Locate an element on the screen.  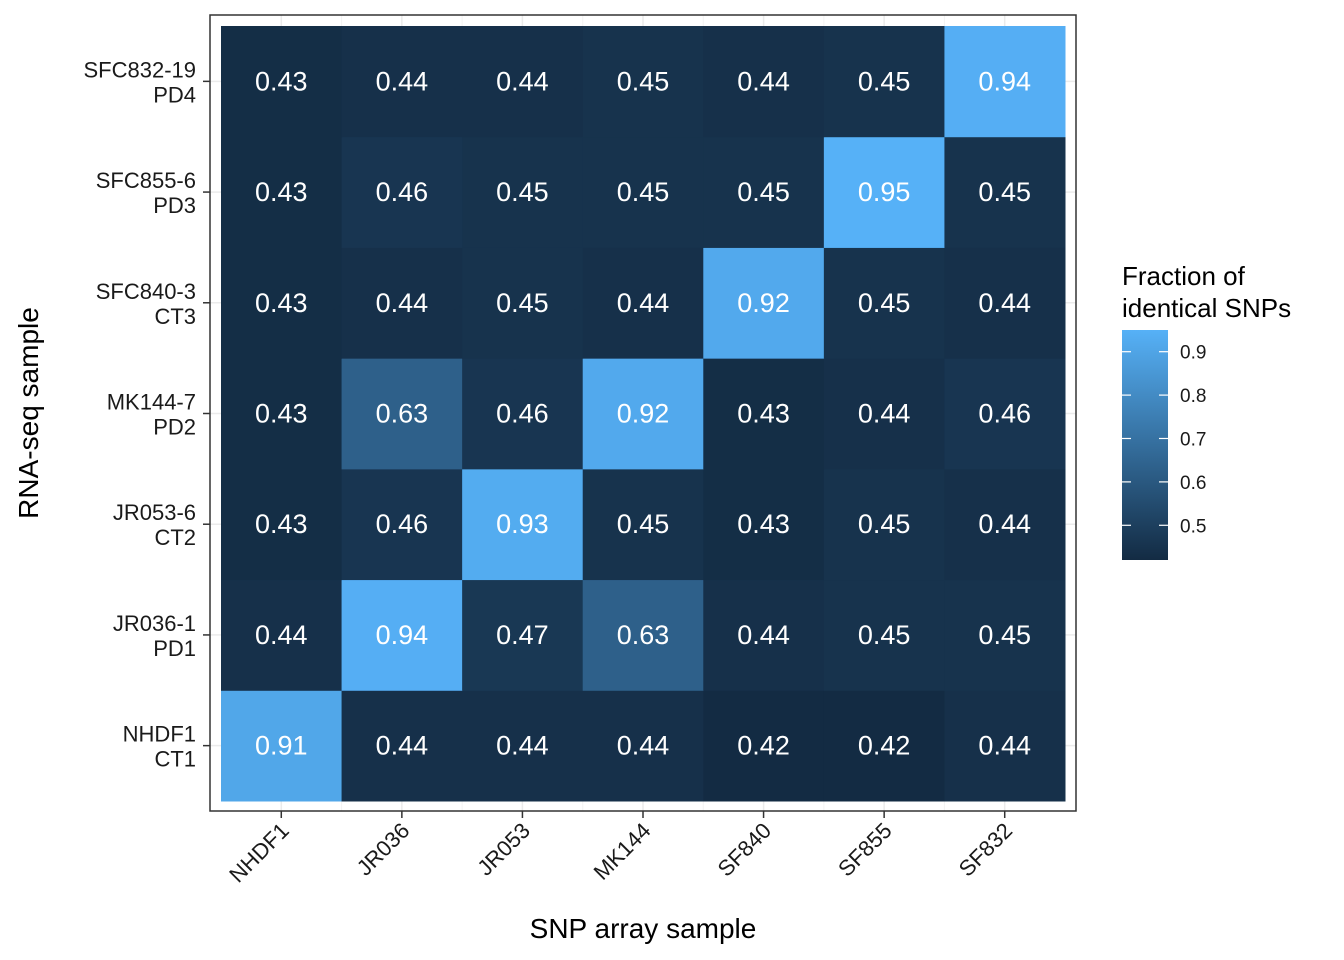
legend-title: Fraction of identical SNPs is located at coordinates (1206, 292).